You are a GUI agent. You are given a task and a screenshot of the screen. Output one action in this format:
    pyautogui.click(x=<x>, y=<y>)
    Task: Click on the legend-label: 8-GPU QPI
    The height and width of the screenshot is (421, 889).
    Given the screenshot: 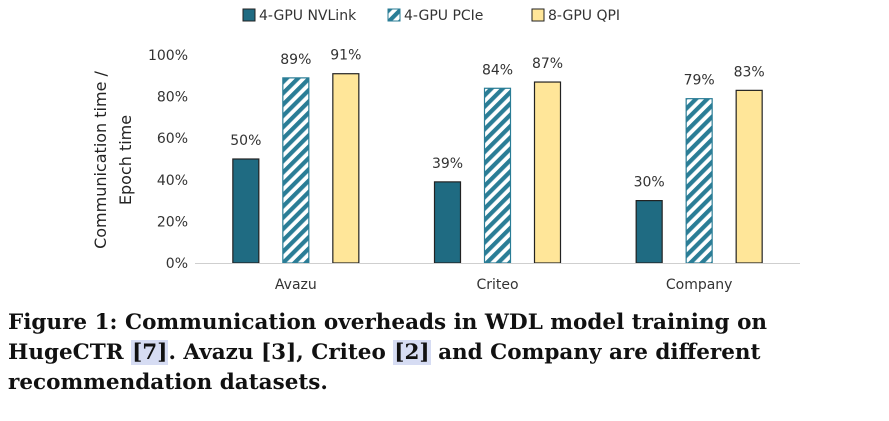 What is the action you would take?
    pyautogui.click(x=584, y=16)
    